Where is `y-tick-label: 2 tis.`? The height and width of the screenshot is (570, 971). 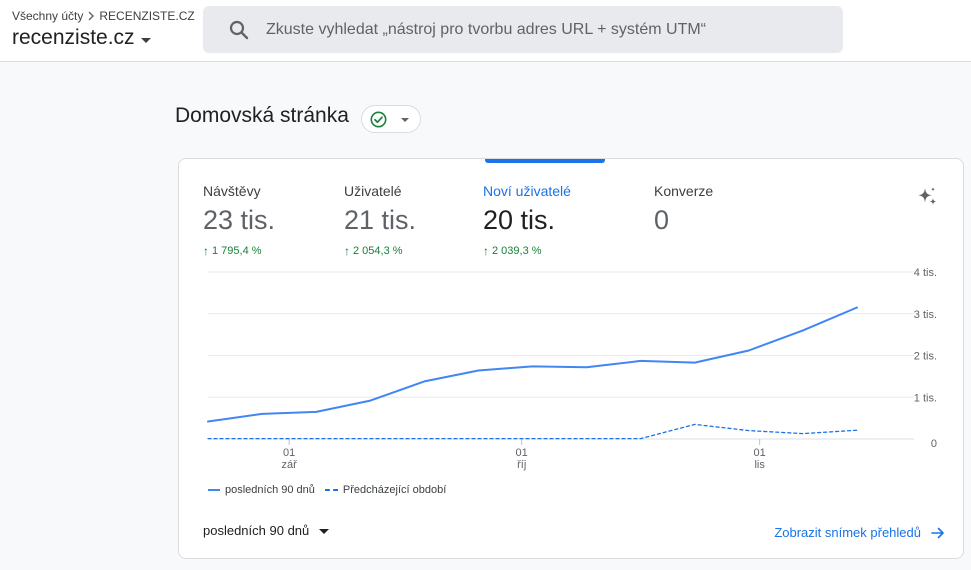 y-tick-label: 2 tis. is located at coordinates (925, 357).